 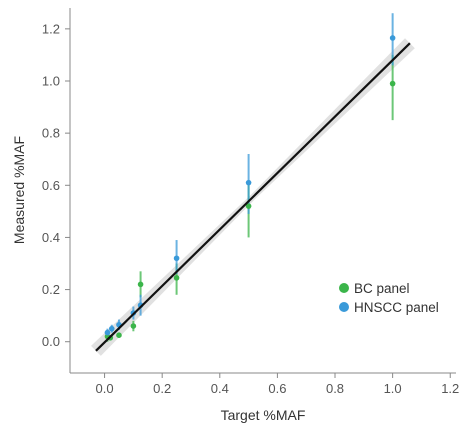 What do you see at coordinates (335, 388) in the screenshot?
I see `x-tick-label: 0.8` at bounding box center [335, 388].